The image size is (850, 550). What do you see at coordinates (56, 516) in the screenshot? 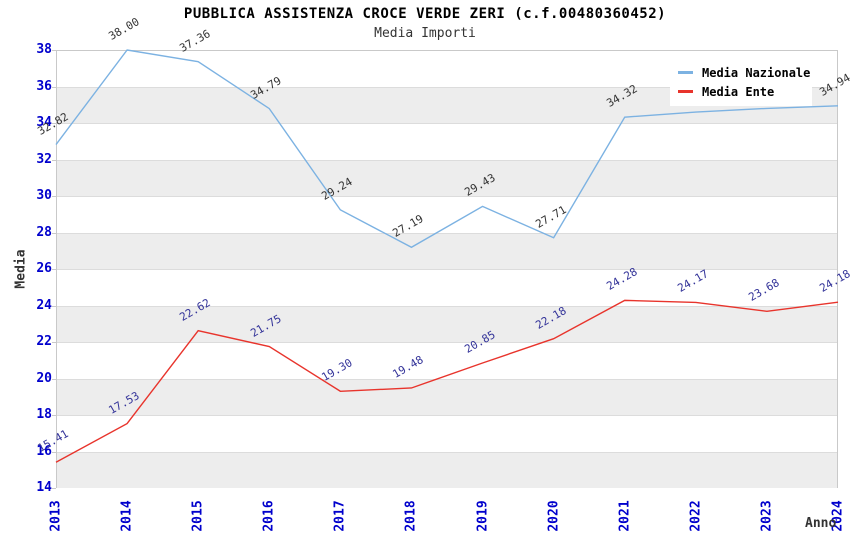
I see `x-tick-label: 2013` at bounding box center [56, 516].